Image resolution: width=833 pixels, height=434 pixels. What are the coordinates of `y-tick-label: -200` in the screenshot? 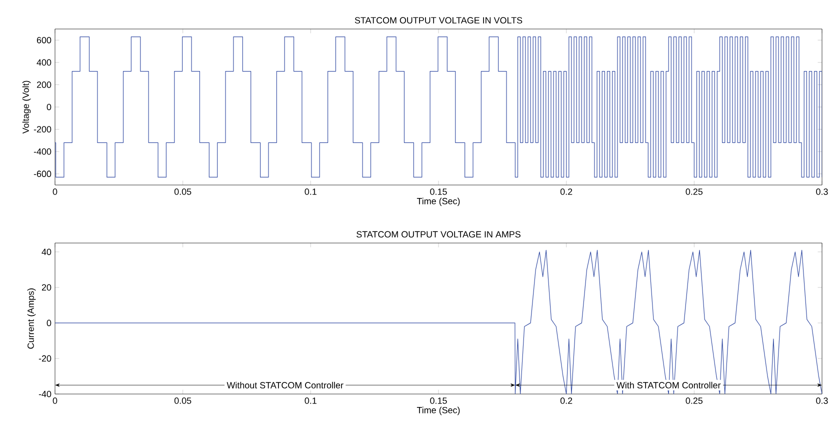 It's located at (43, 129).